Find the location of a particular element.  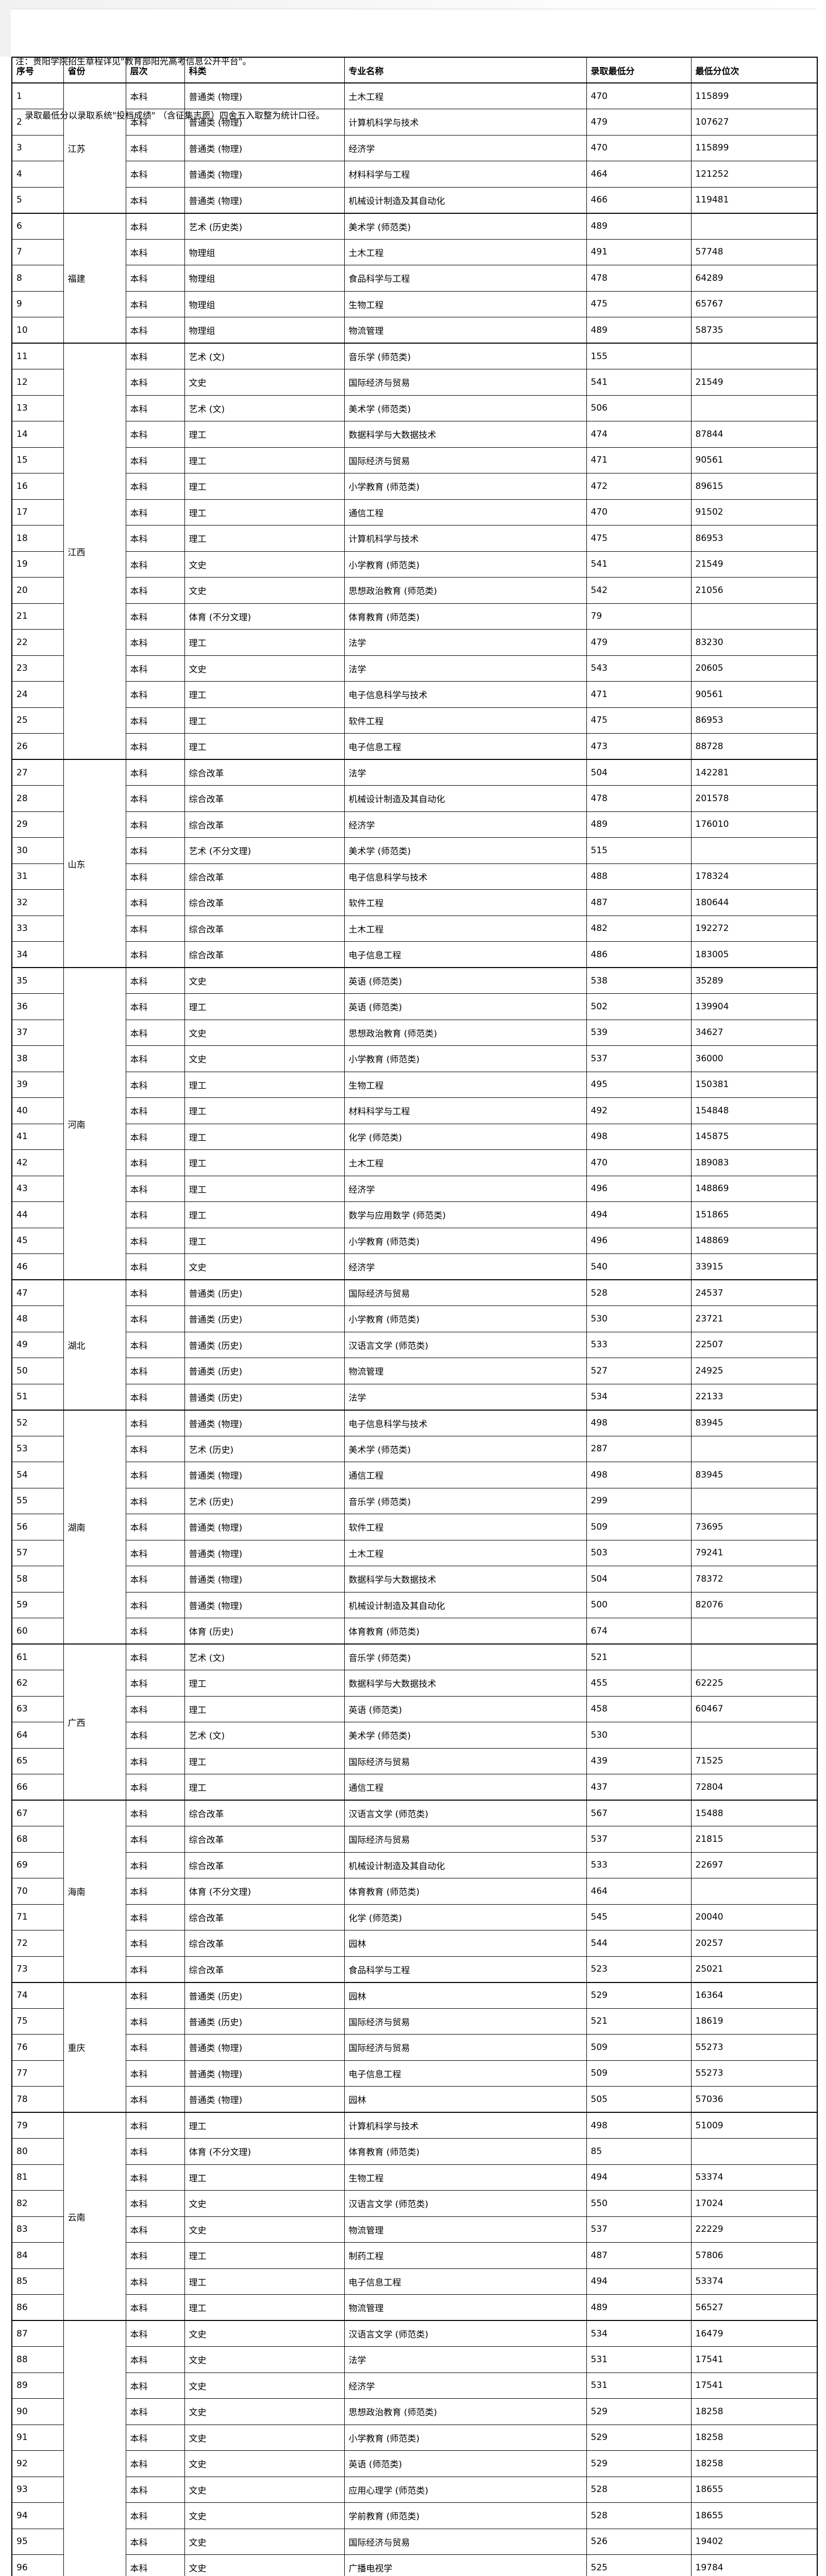

score-cell: 531 is located at coordinates (639, 2359).